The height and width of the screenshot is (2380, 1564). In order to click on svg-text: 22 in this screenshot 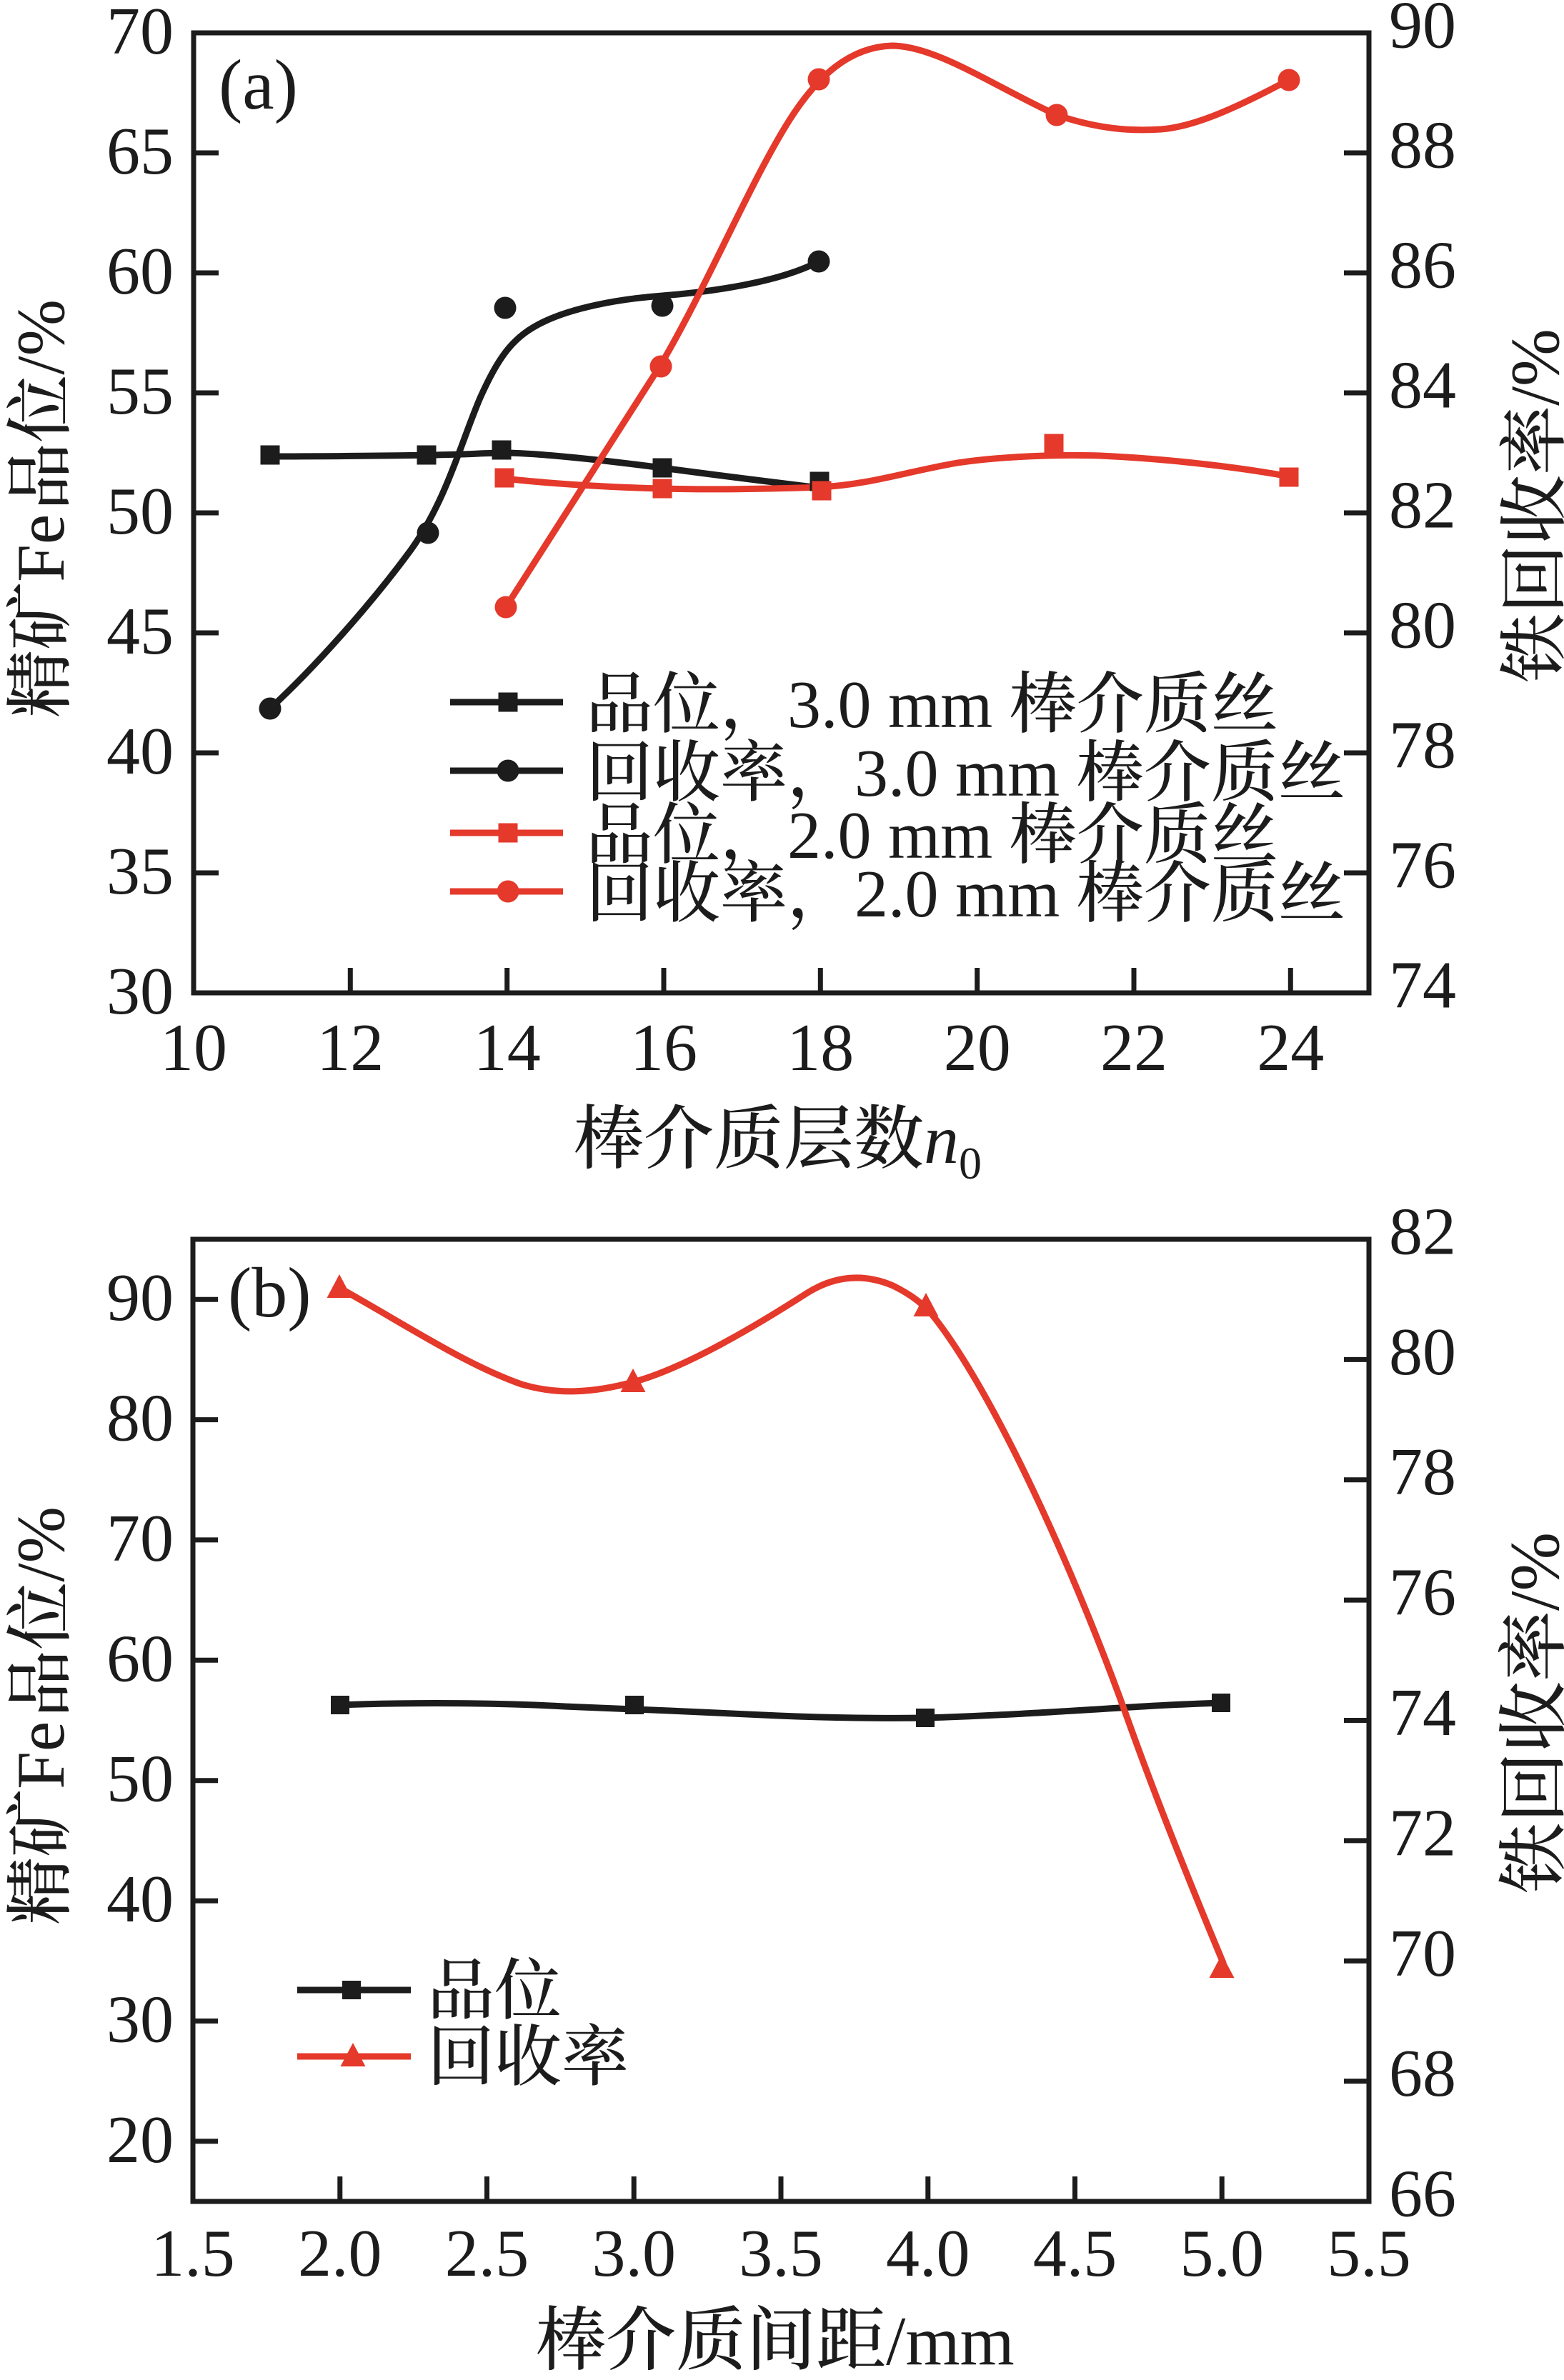, I will do `click(1133, 1048)`.